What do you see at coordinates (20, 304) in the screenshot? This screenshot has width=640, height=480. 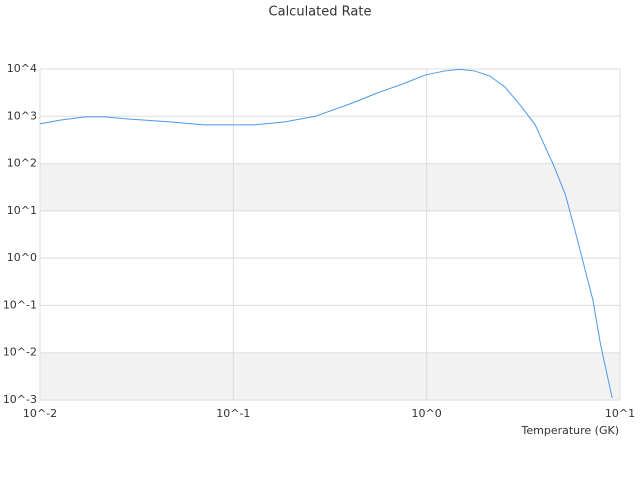 I see `y-tick-label: 10^-1` at bounding box center [20, 304].